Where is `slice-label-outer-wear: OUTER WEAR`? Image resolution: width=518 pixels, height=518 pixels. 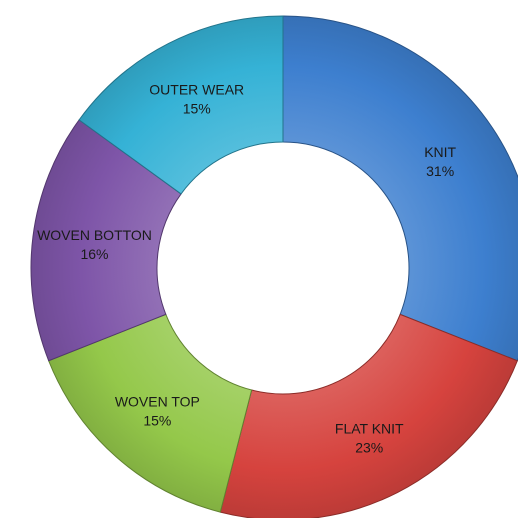
slice-label-outer-wear: OUTER WEAR is located at coordinates (196, 90).